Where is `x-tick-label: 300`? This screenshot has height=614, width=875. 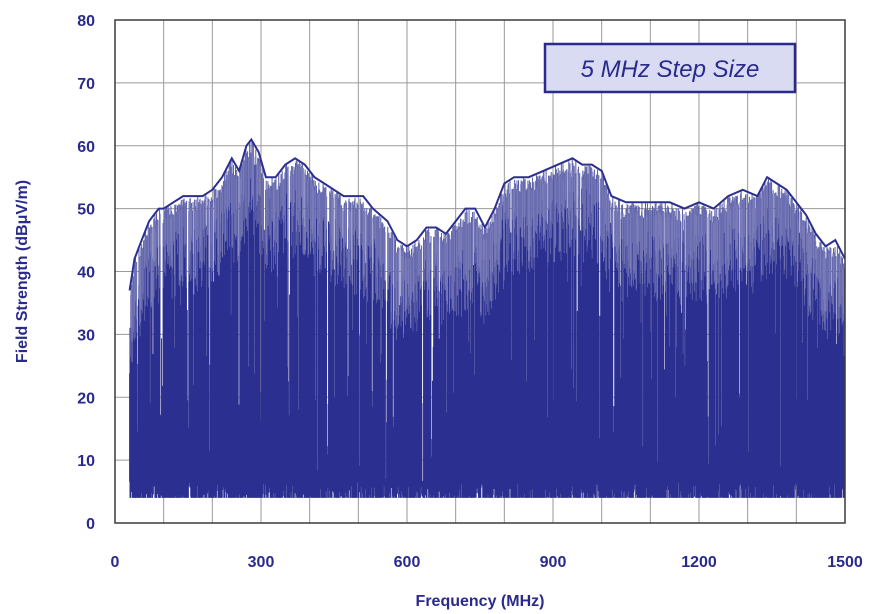
x-tick-label: 300 is located at coordinates (261, 562).